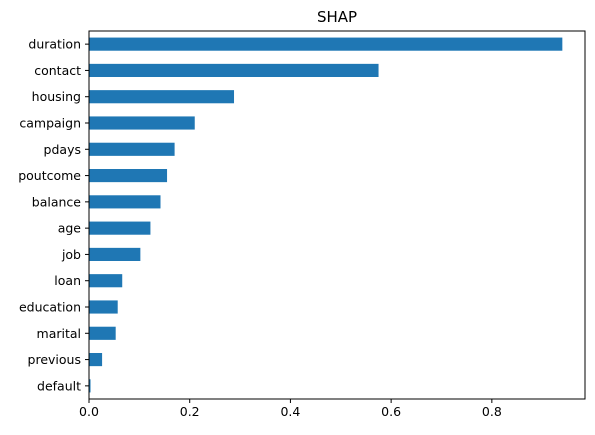 This screenshot has height=435, width=595. I want to click on y-tick-label-campaign: campaign, so click(50, 123).